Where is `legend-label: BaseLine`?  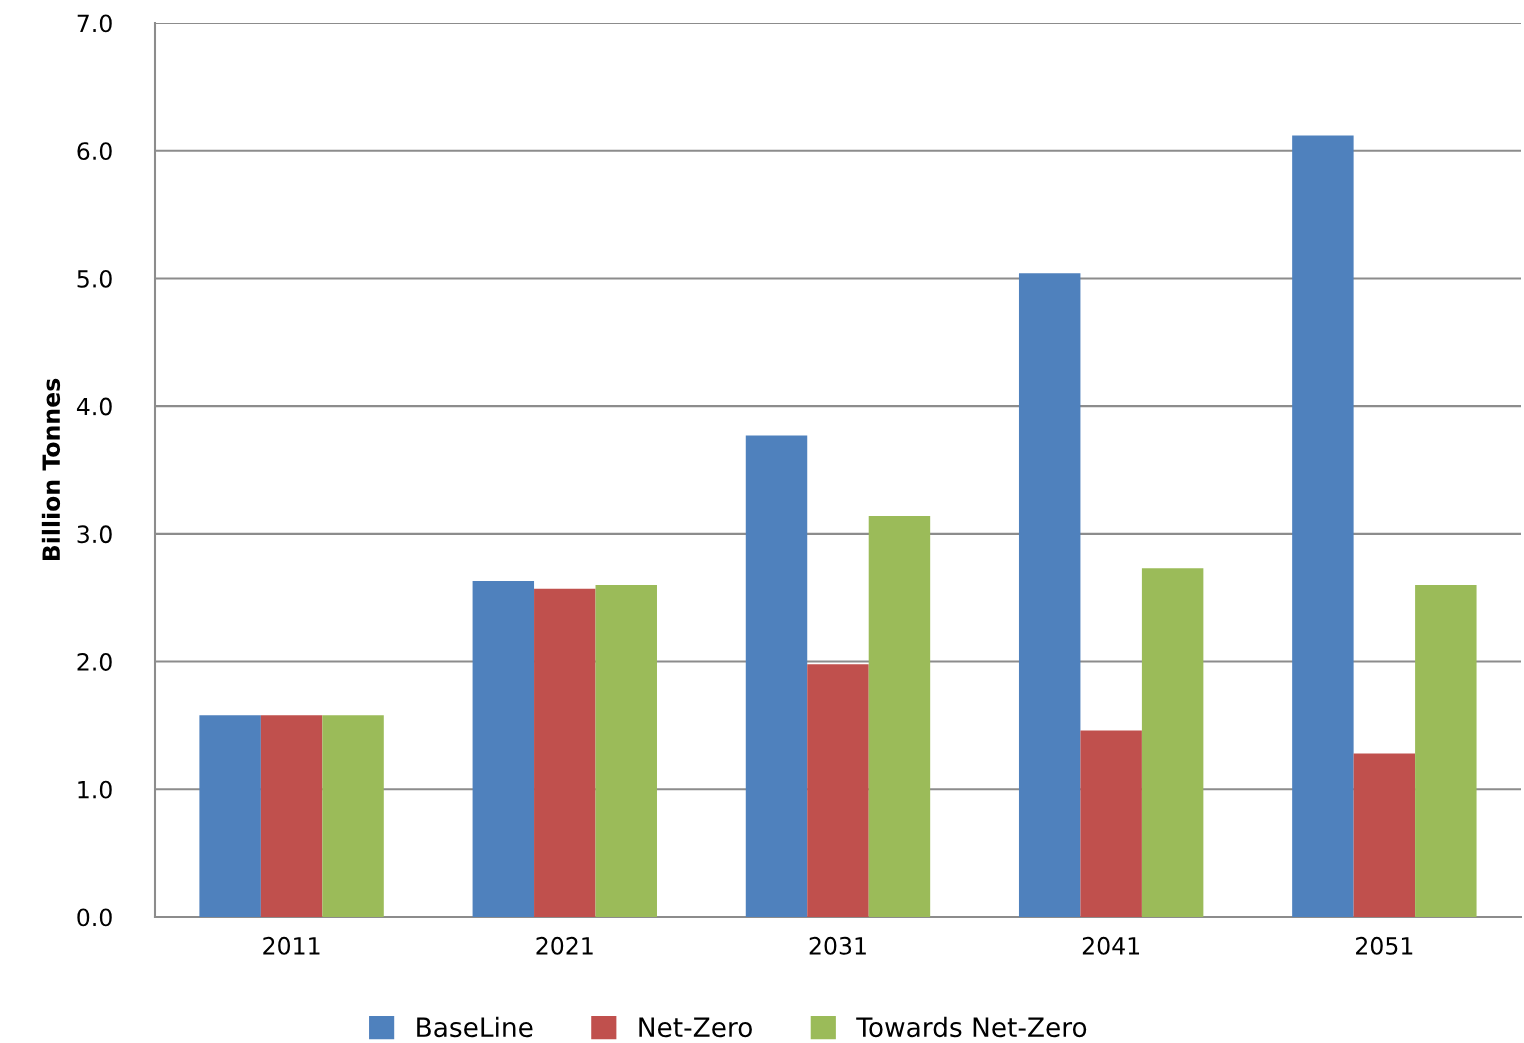
legend-label: BaseLine is located at coordinates (475, 1027).